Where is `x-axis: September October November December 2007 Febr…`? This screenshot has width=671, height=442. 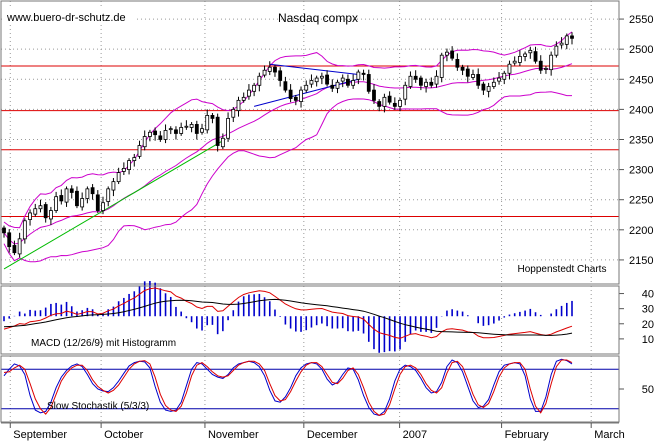 x-axis: September October November December 2007 Febr… is located at coordinates (313, 431).